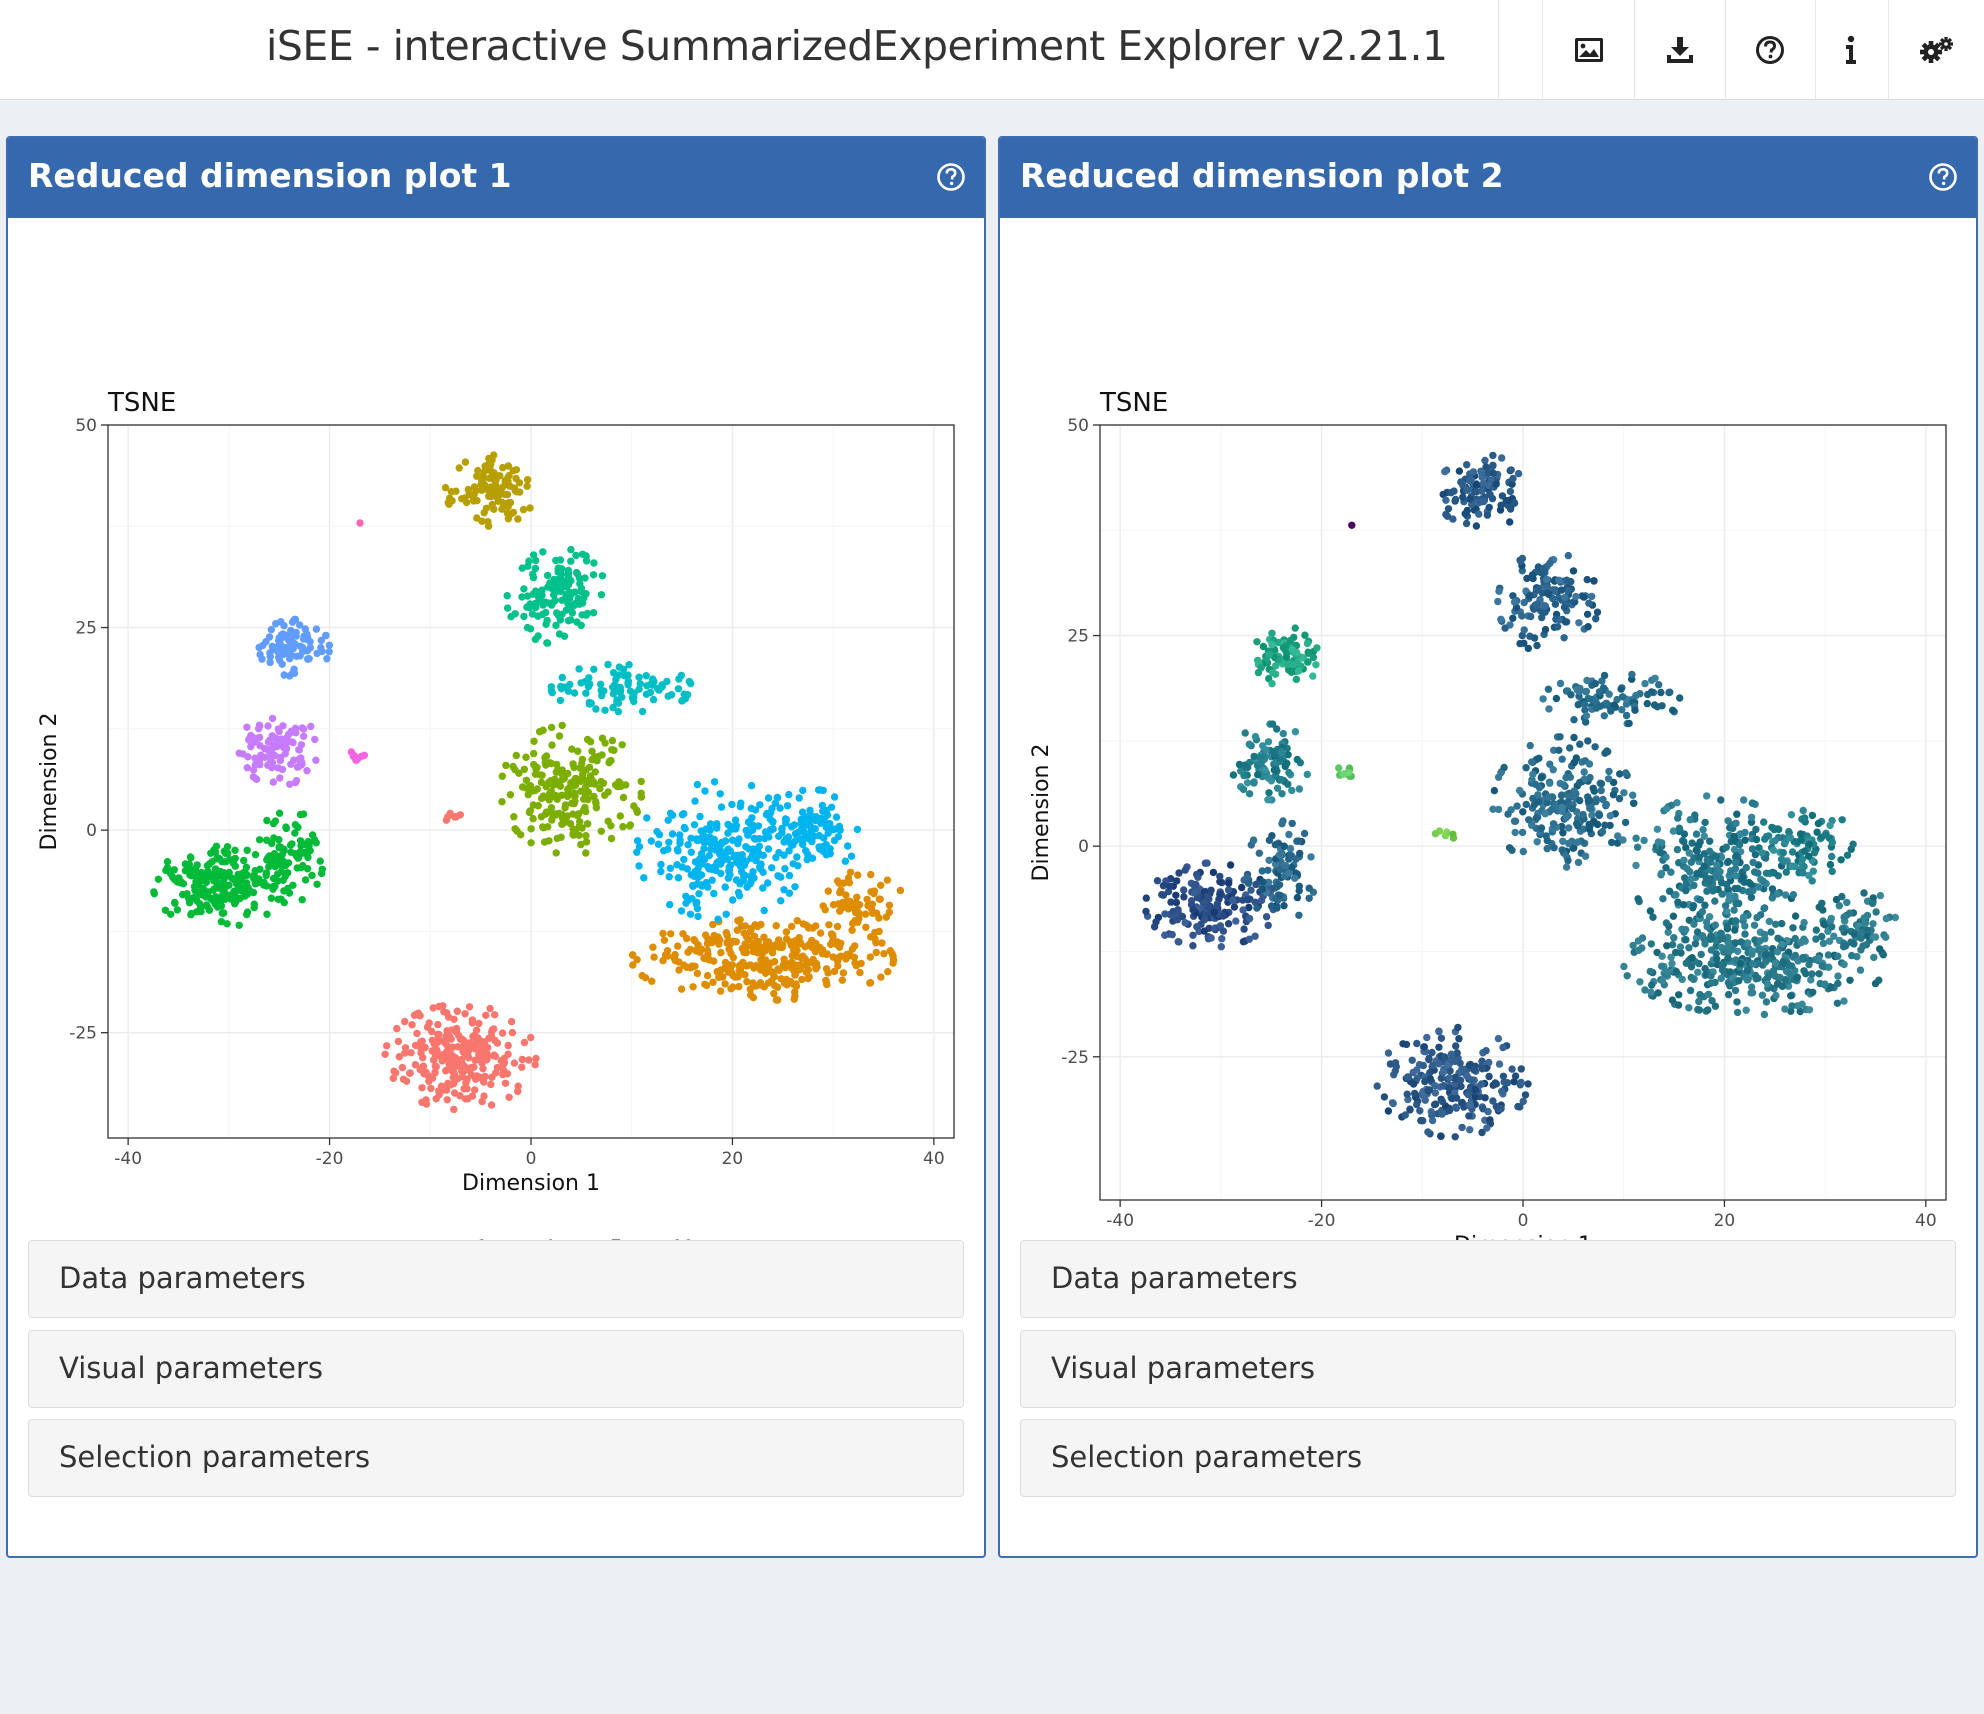 The image size is (1984, 1714). I want to click on x-tick-label: 0, so click(1523, 1221).